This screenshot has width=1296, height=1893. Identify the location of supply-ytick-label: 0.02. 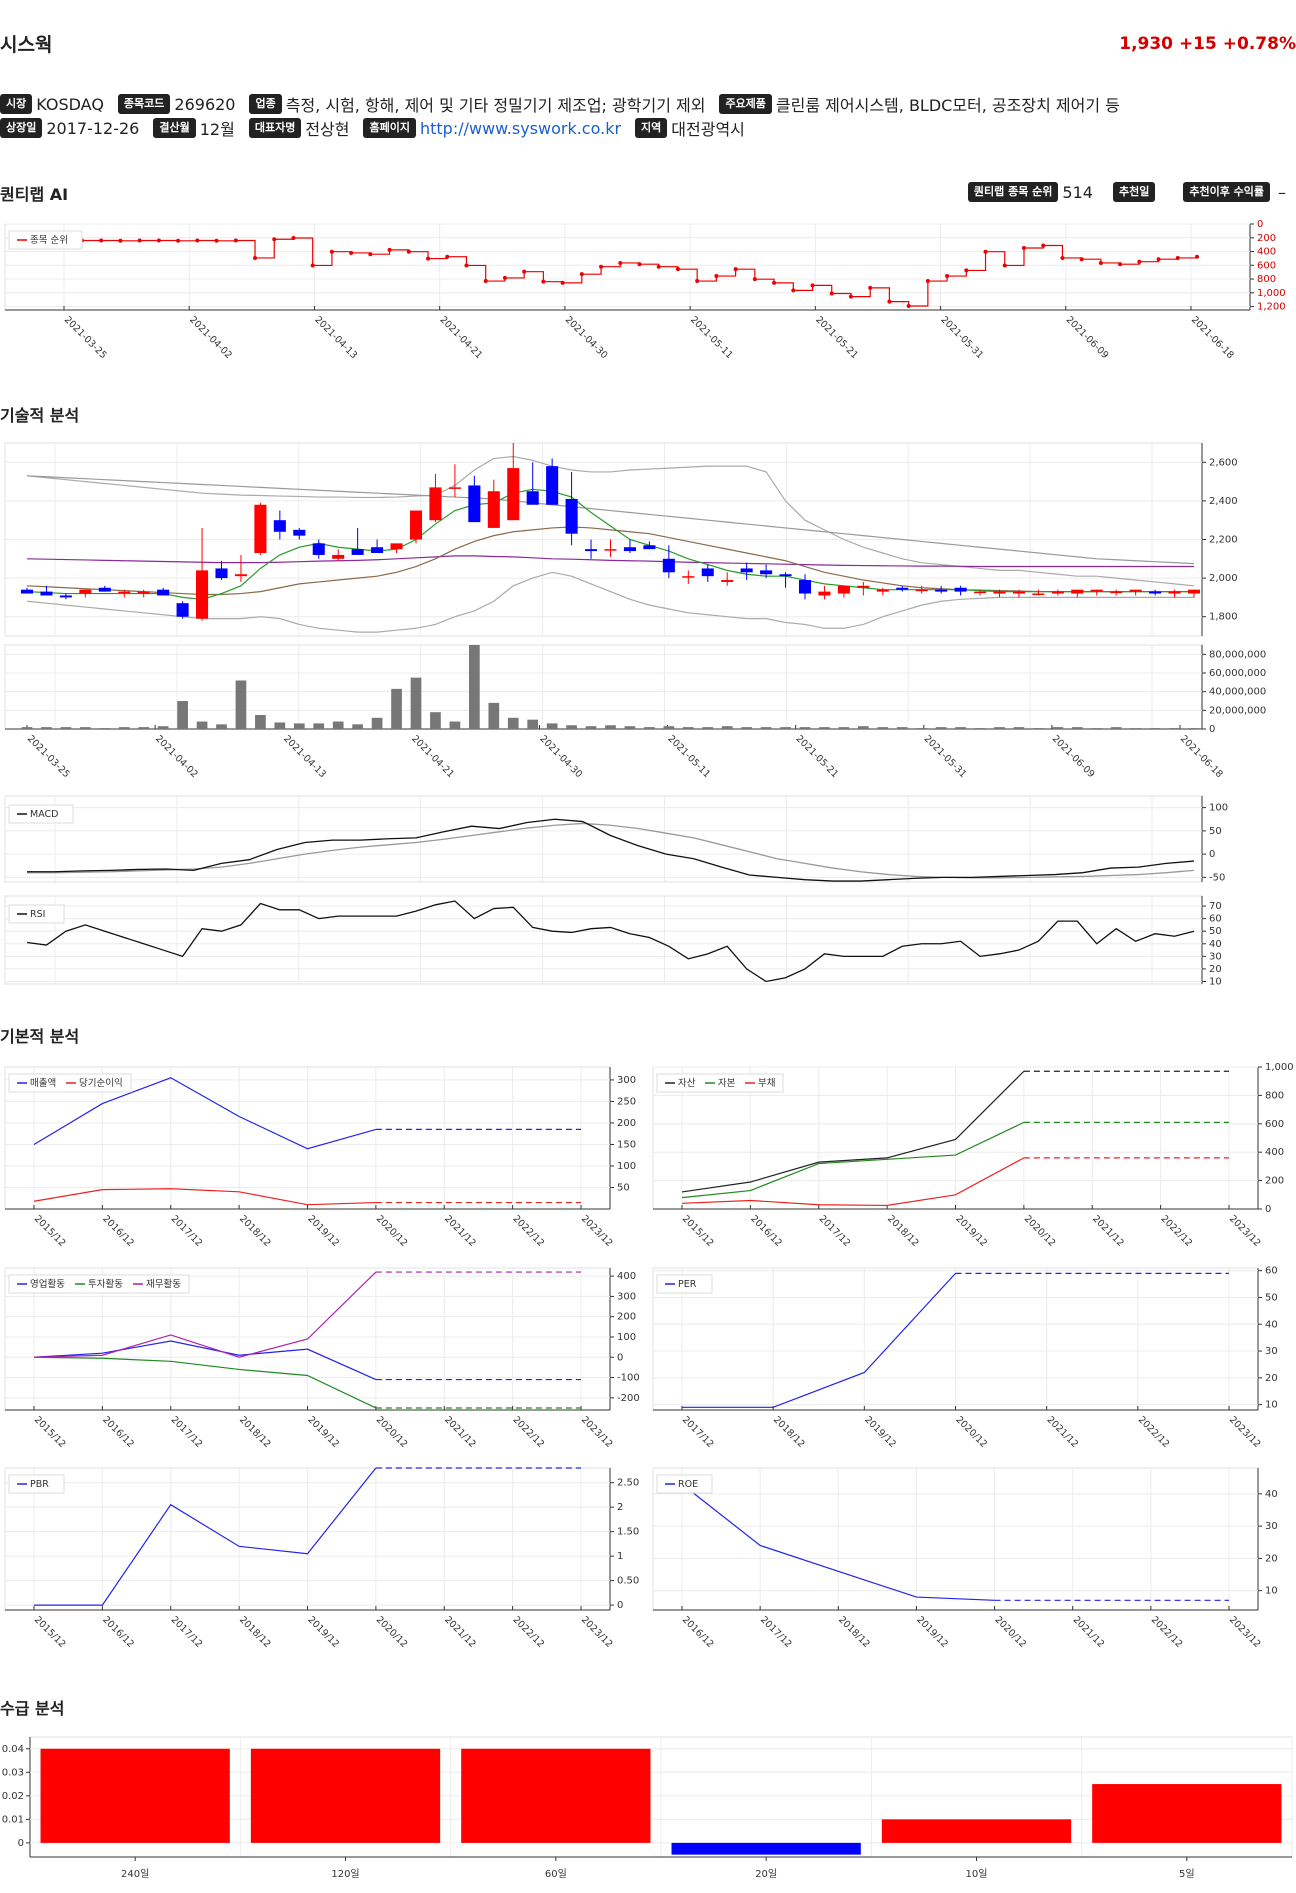
(13, 1796).